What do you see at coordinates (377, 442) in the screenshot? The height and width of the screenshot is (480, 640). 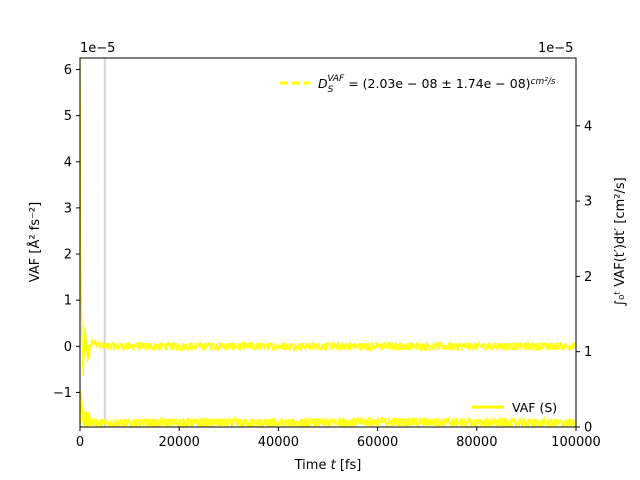 I see `x-tick-label: 60000` at bounding box center [377, 442].